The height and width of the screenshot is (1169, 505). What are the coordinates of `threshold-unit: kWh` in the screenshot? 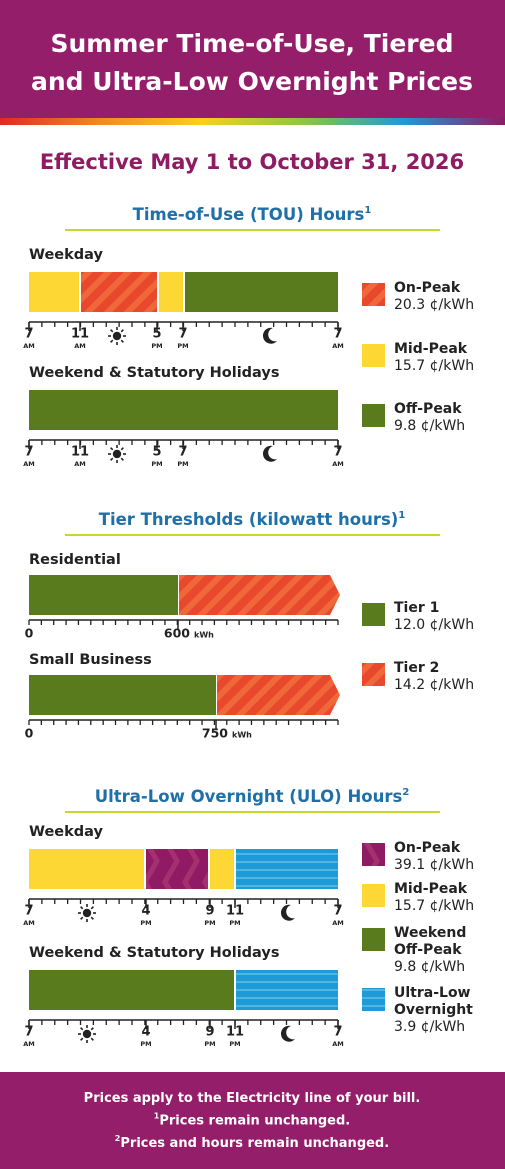 It's located at (204, 635).